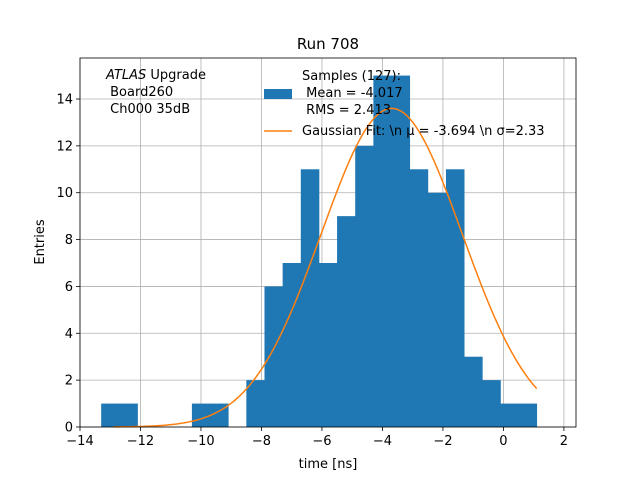 The height and width of the screenshot is (480, 640). What do you see at coordinates (328, 464) in the screenshot?
I see `x-axis-label: time [ns]` at bounding box center [328, 464].